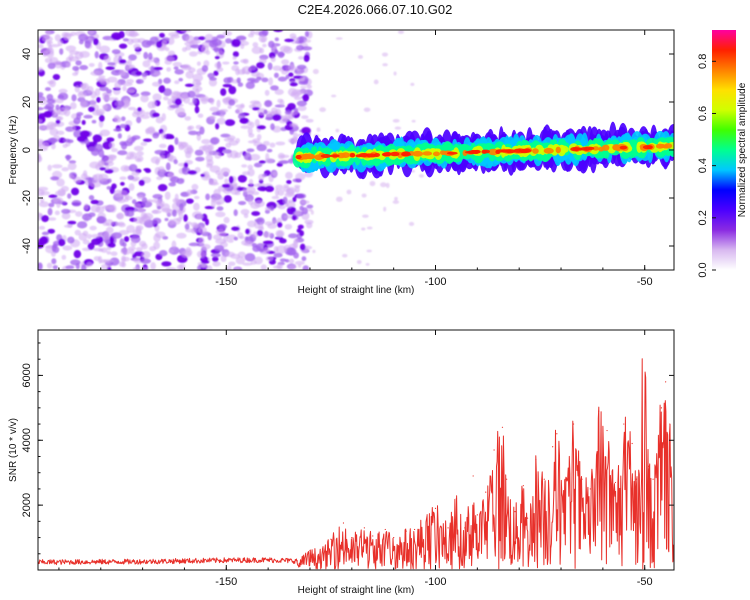 This screenshot has width=750, height=600. What do you see at coordinates (703, 165) in the screenshot?
I see `colorbar-tick-label: 0.4` at bounding box center [703, 165].